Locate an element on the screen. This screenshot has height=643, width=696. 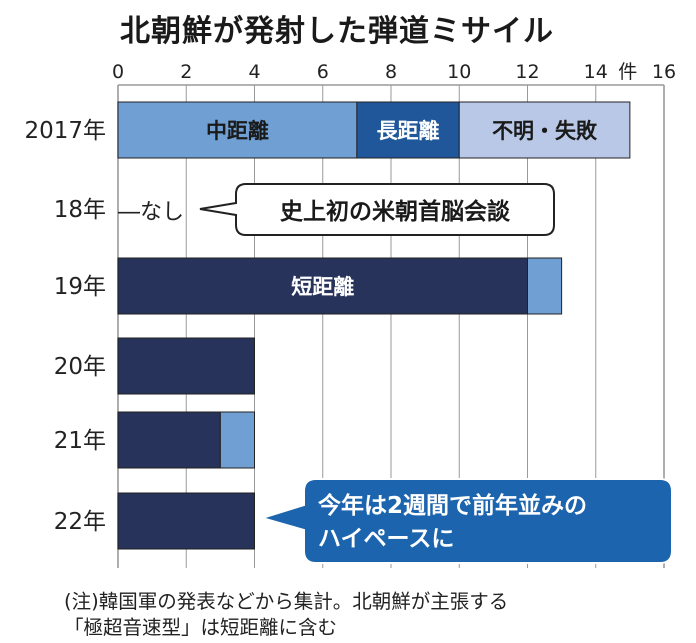
x-tick-label-8: 8 is located at coordinates (391, 72).